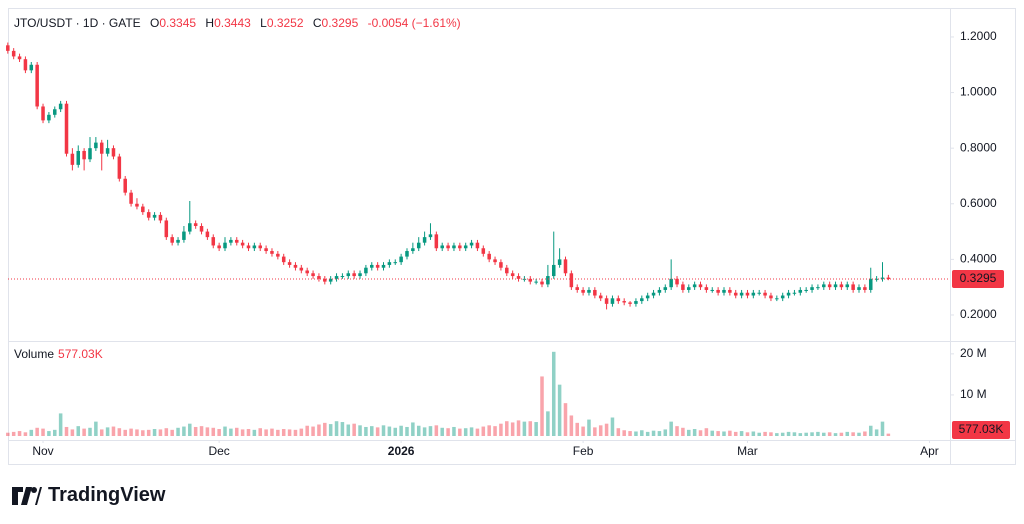  I want to click on last-price-label: 0.3295, so click(978, 278).